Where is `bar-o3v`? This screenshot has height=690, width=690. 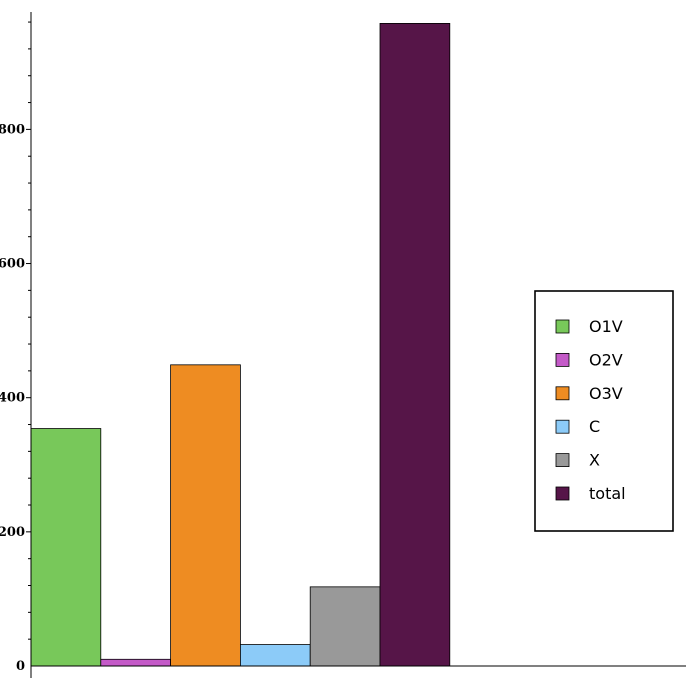 bar-o3v is located at coordinates (205, 515).